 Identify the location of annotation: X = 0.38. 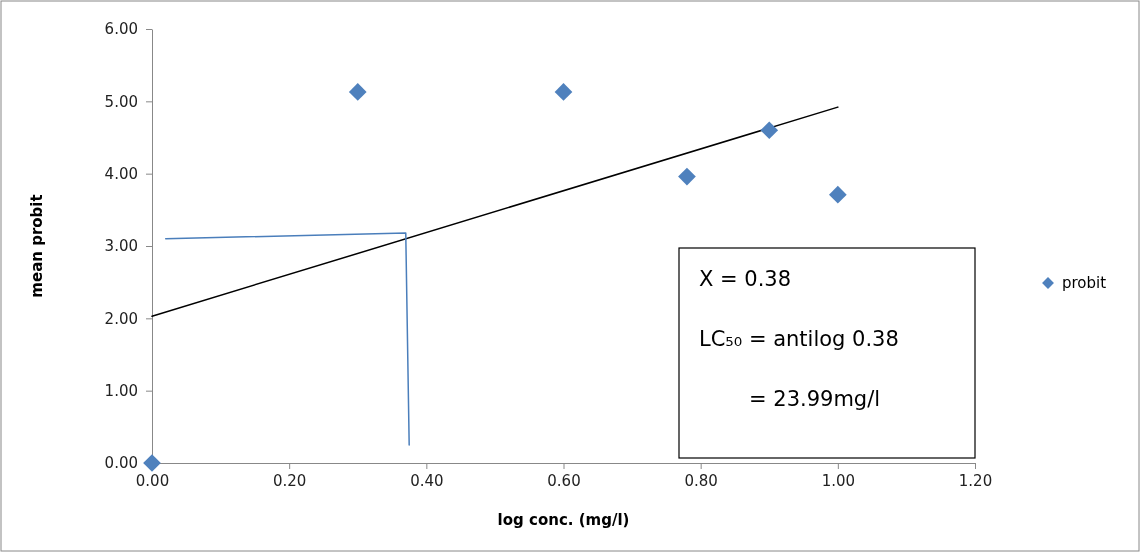
(745, 279).